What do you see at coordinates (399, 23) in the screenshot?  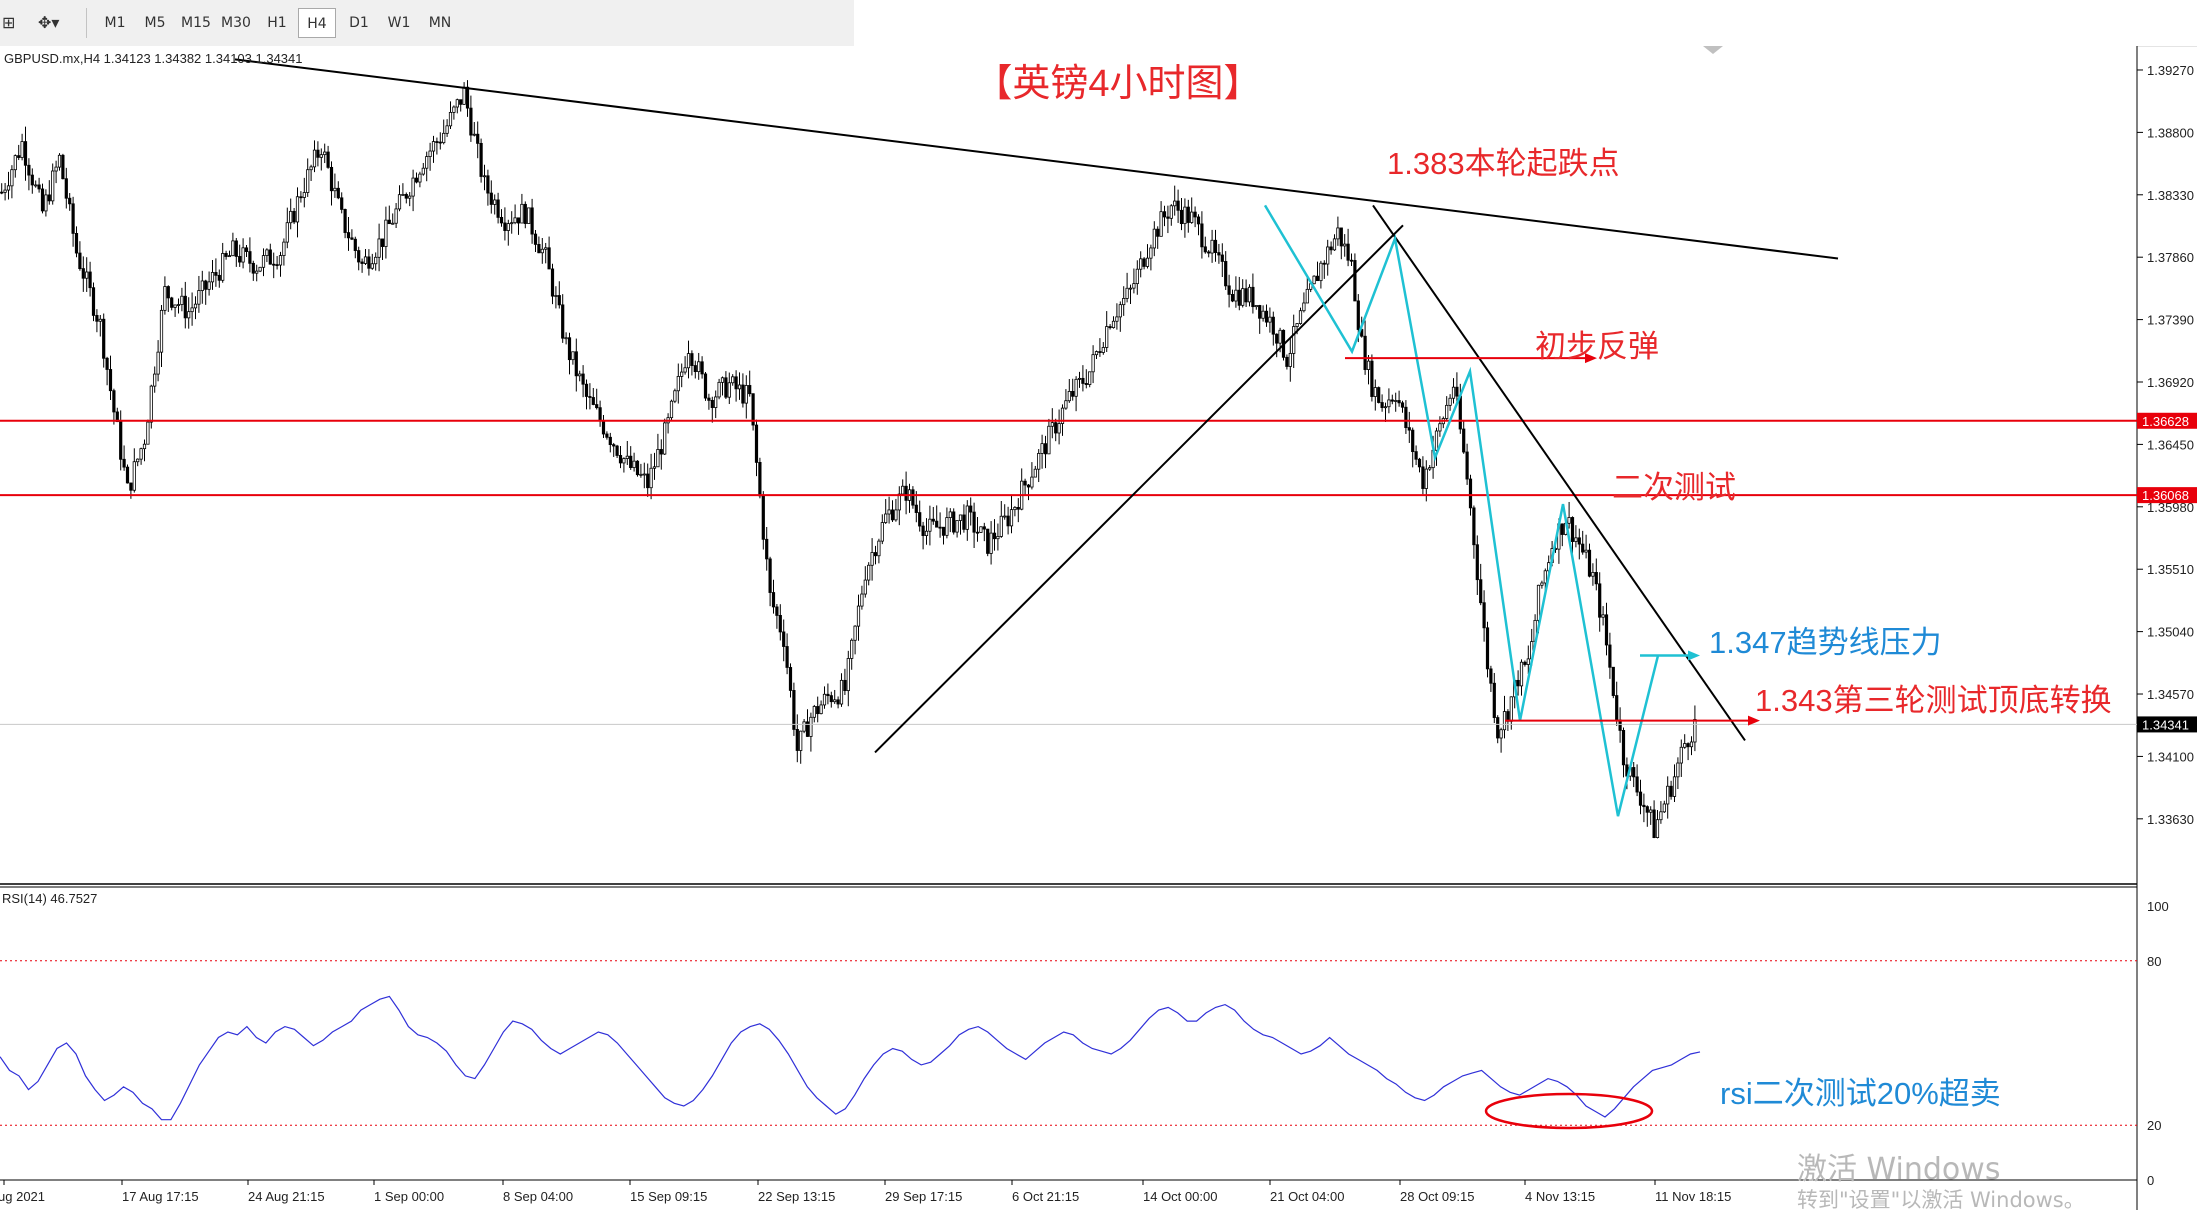 I see `timeframe-button-w1: W1` at bounding box center [399, 23].